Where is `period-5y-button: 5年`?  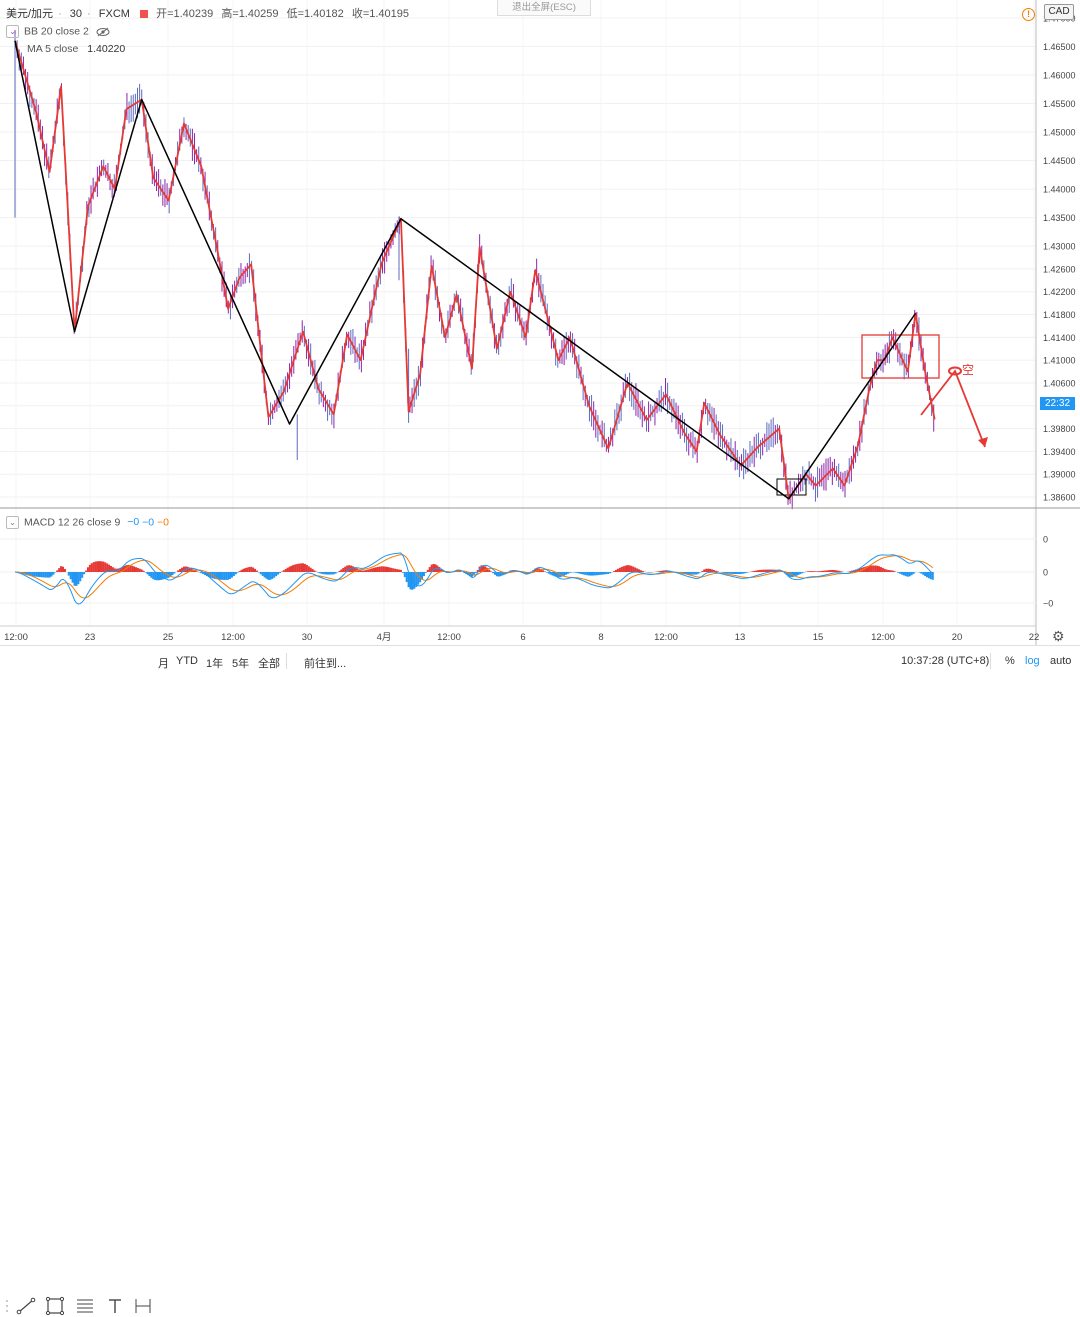 period-5y-button: 5年 is located at coordinates (241, 664).